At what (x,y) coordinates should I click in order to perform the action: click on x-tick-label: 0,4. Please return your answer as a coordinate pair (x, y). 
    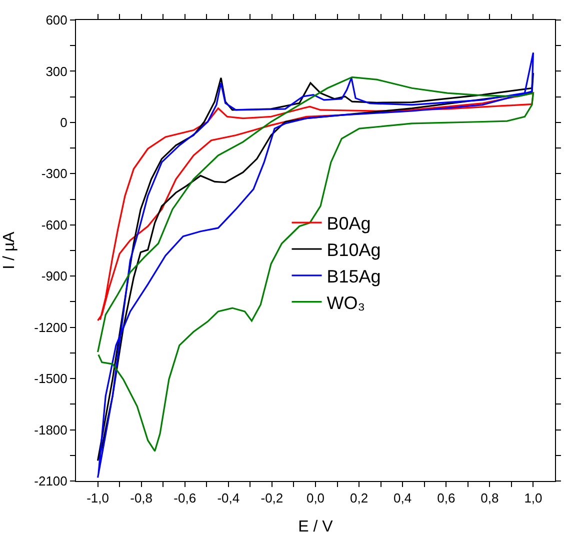
    Looking at the image, I should click on (403, 498).